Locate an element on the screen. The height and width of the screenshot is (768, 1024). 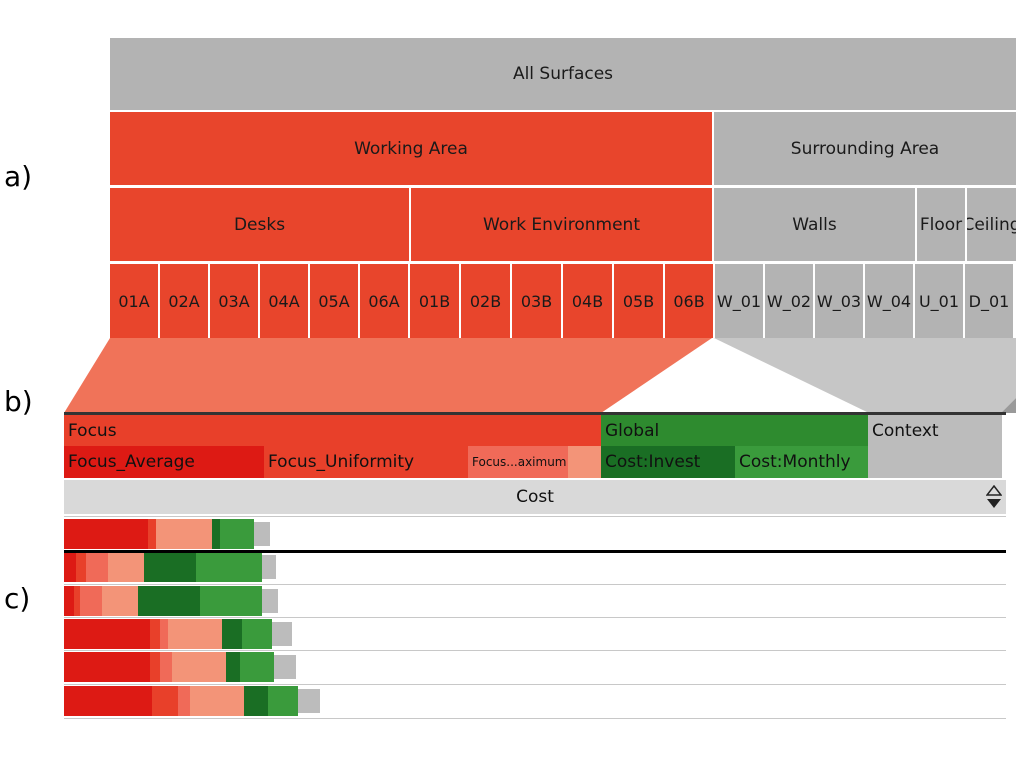
leaf-w-03: W_03 is located at coordinates (839, 301).